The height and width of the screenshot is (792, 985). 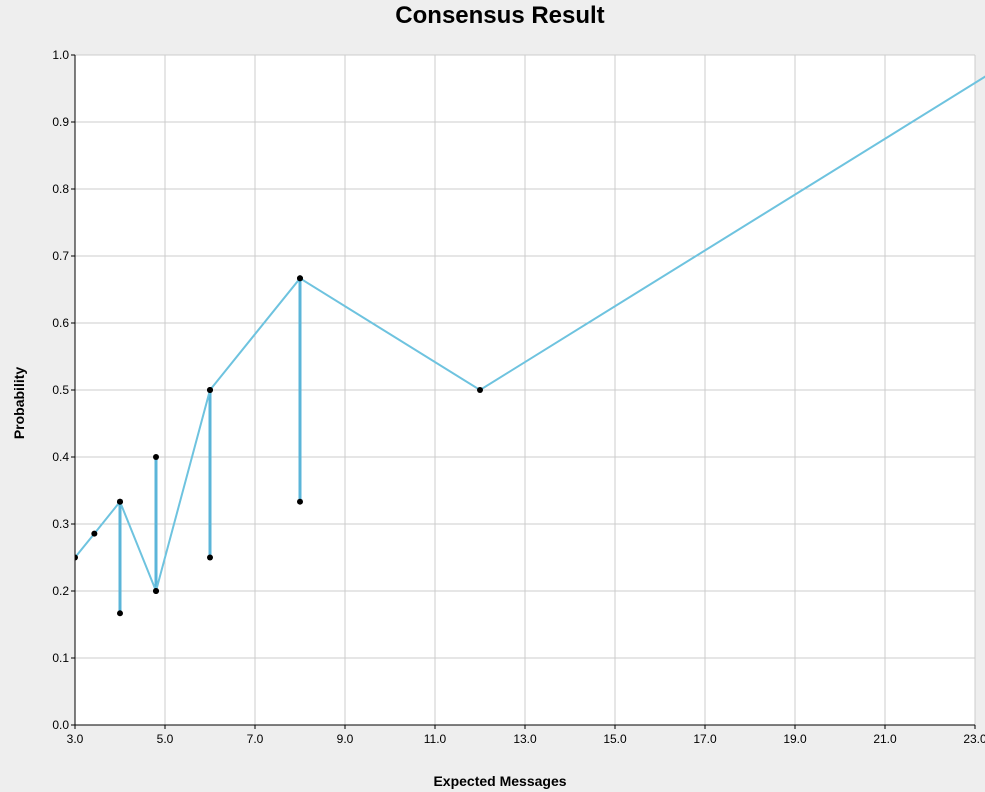 What do you see at coordinates (60, 658) in the screenshot?
I see `y-tick-label: 0.1` at bounding box center [60, 658].